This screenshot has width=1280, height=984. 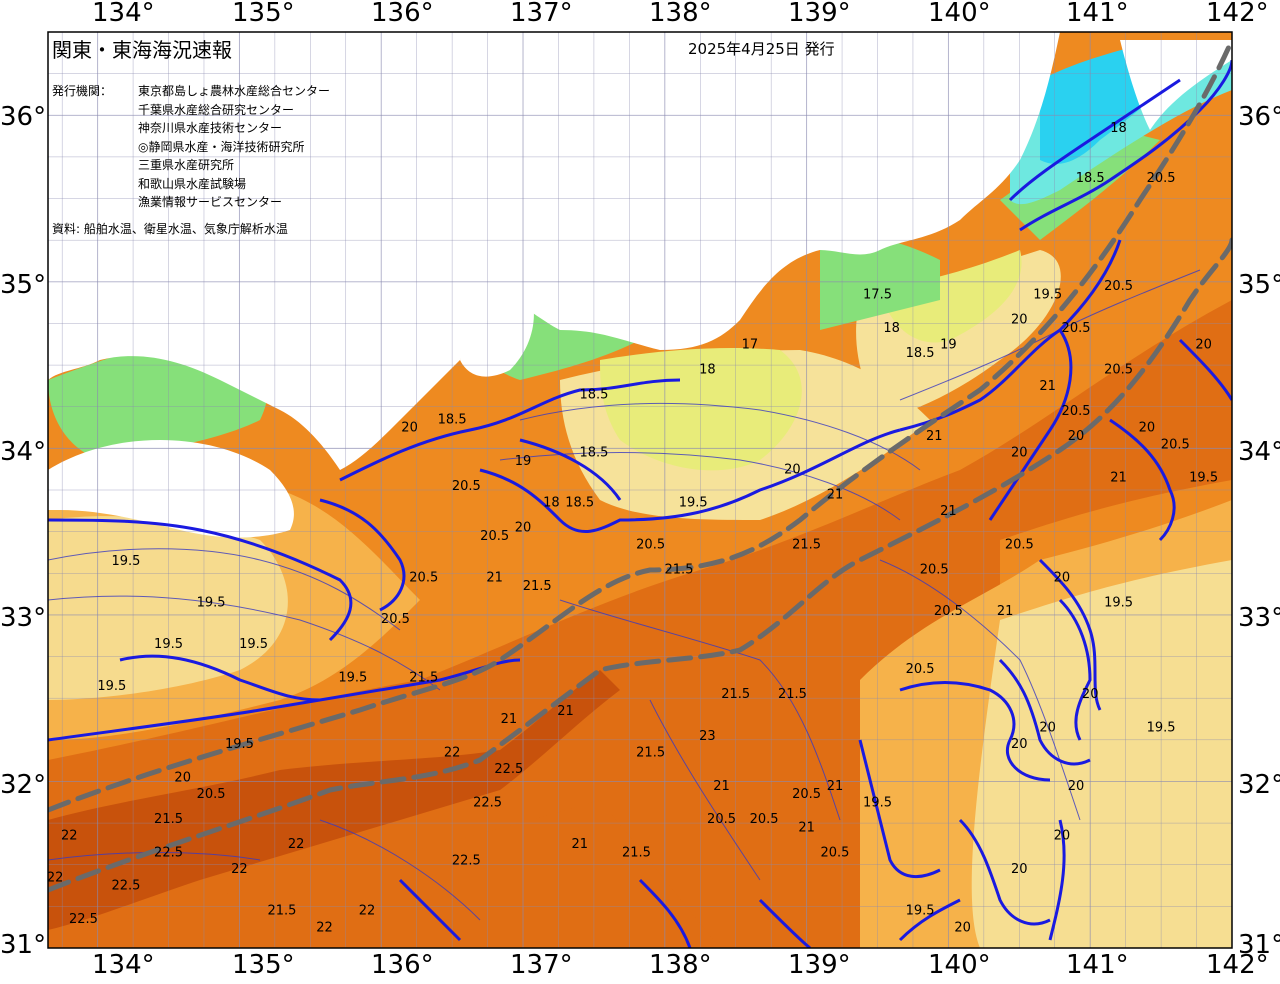 I want to click on lon-label-top-134: 134°, so click(x=123, y=14).